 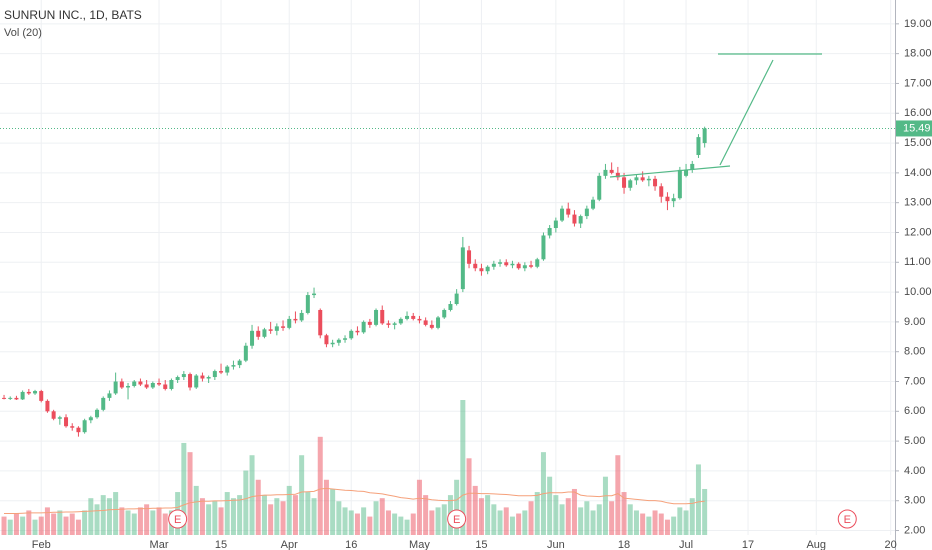 I want to click on x-tick-label: 20, so click(x=891, y=544).